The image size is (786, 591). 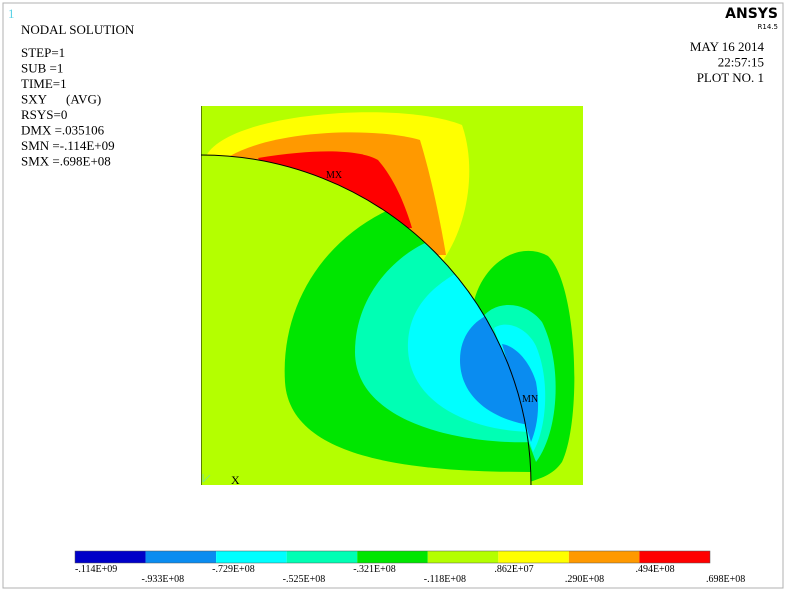 What do you see at coordinates (11, 13) in the screenshot?
I see `window-number: 1` at bounding box center [11, 13].